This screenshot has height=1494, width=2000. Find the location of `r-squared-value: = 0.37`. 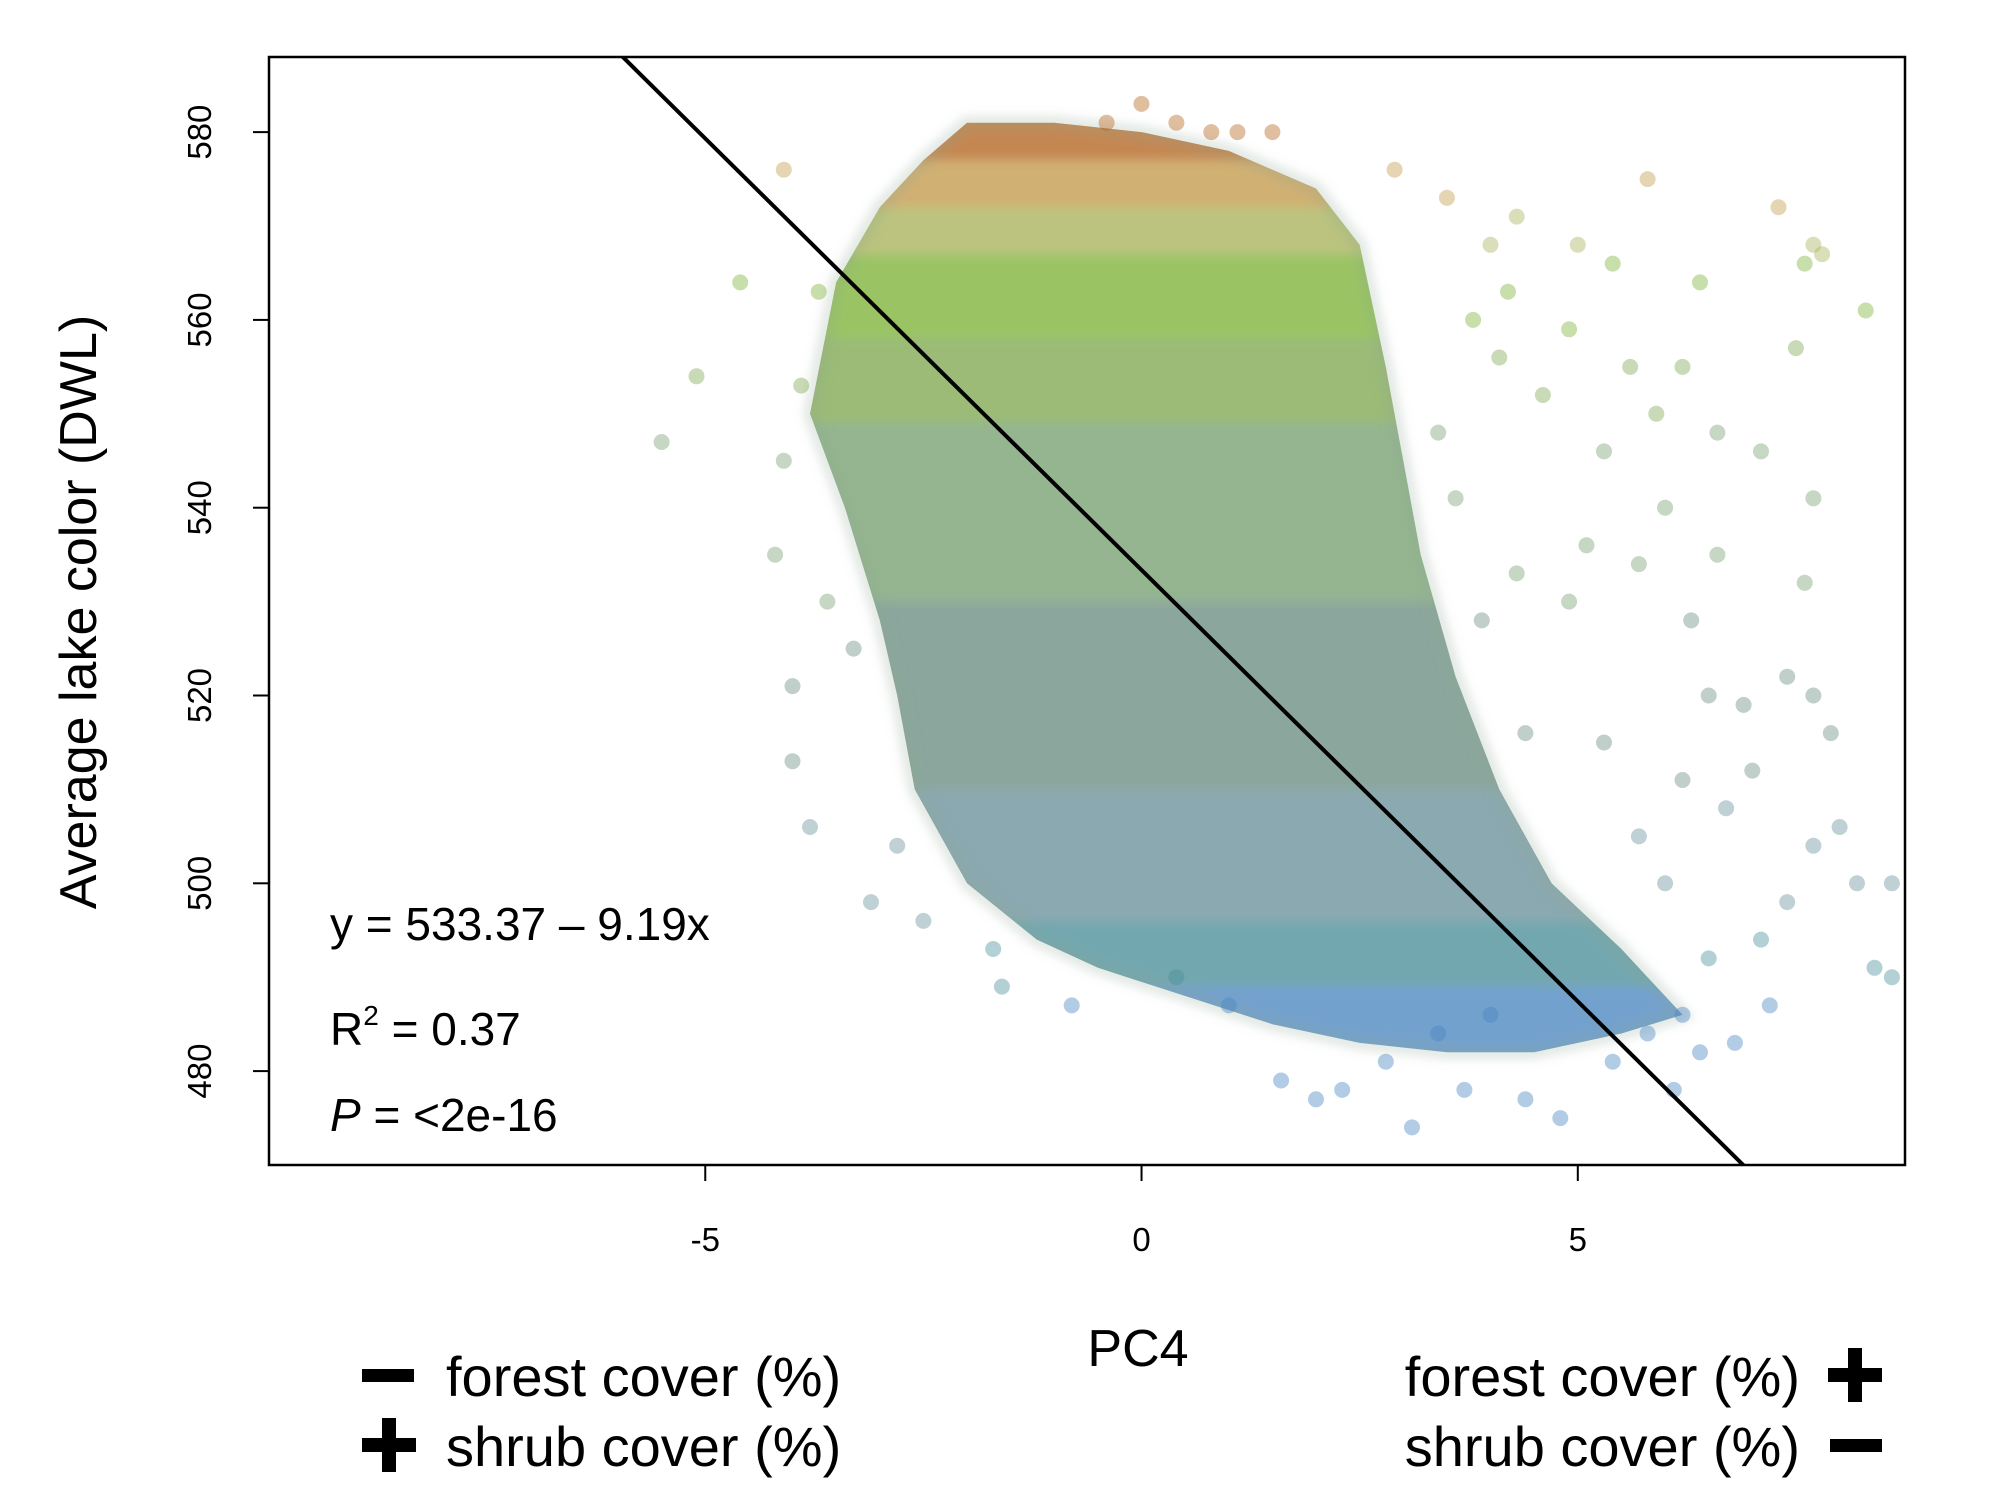

r-squared-value: = 0.37 is located at coordinates (450, 1029).